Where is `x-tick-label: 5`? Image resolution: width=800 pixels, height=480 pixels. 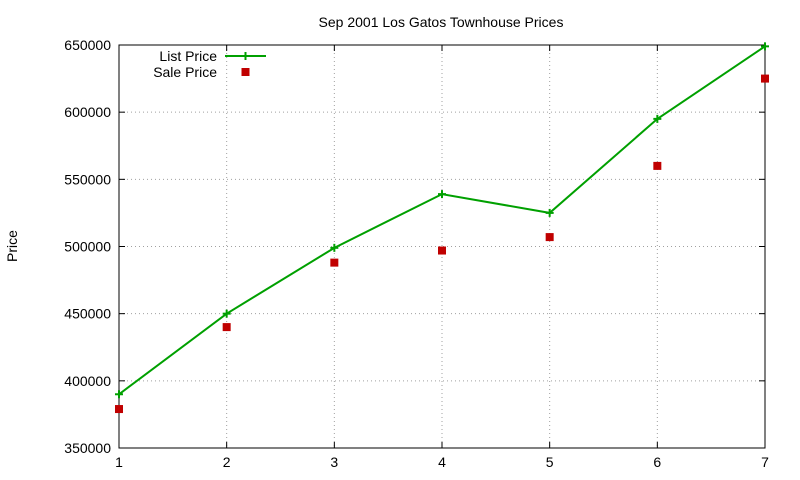 x-tick-label: 5 is located at coordinates (550, 462).